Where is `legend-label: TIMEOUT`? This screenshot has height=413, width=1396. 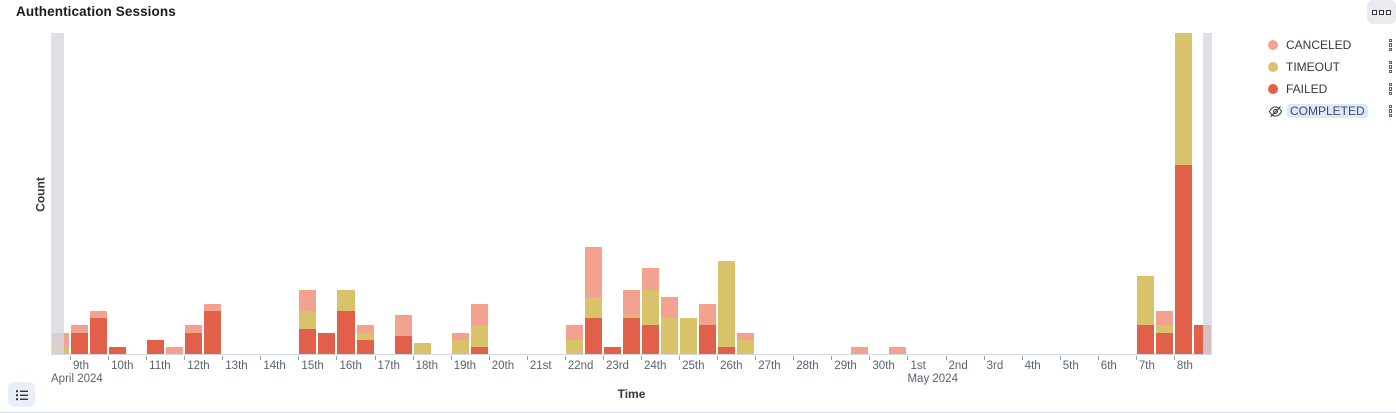 legend-label: TIMEOUT is located at coordinates (1313, 67).